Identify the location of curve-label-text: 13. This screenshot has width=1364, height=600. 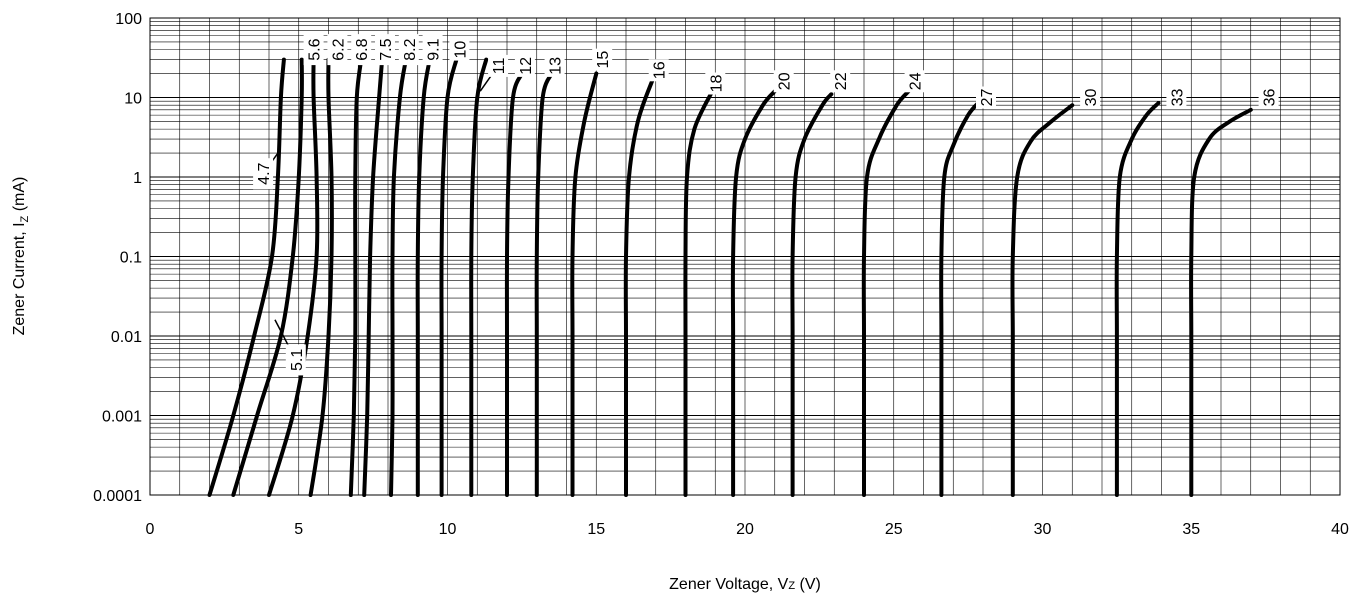
(556, 66).